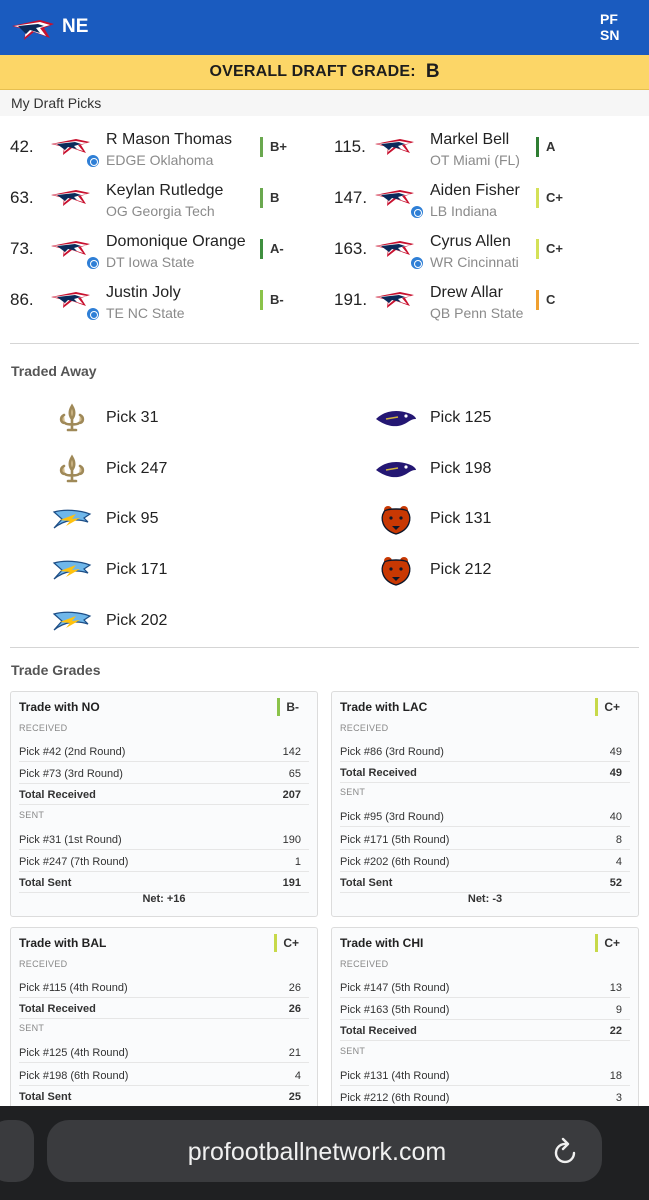 The height and width of the screenshot is (1200, 649). What do you see at coordinates (22, 299) in the screenshot?
I see `pick-number: 86.` at bounding box center [22, 299].